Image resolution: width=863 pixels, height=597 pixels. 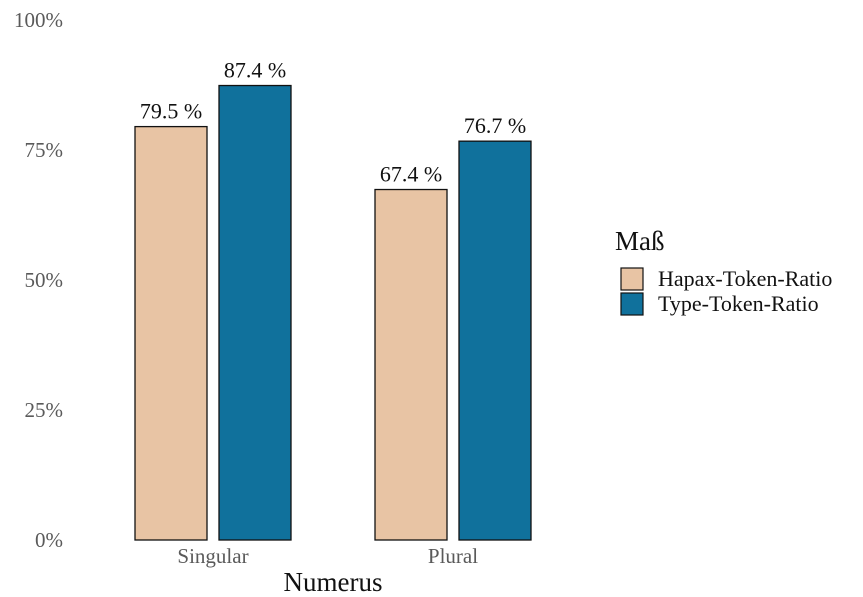 What do you see at coordinates (333, 122) in the screenshot?
I see `data-labels: 79.5 % 87.4 % 67.4 % 76.7 %` at bounding box center [333, 122].